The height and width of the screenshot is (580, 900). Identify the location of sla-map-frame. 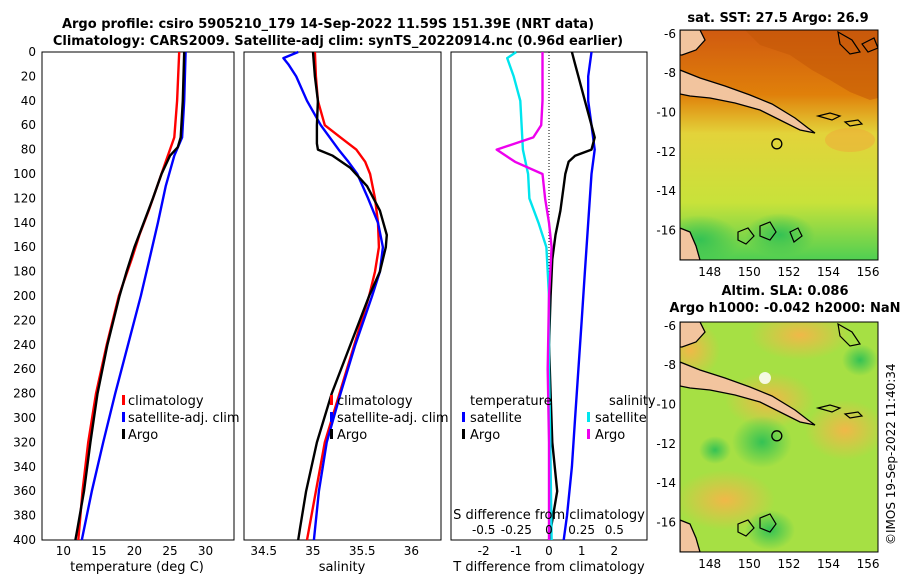
(779, 437).